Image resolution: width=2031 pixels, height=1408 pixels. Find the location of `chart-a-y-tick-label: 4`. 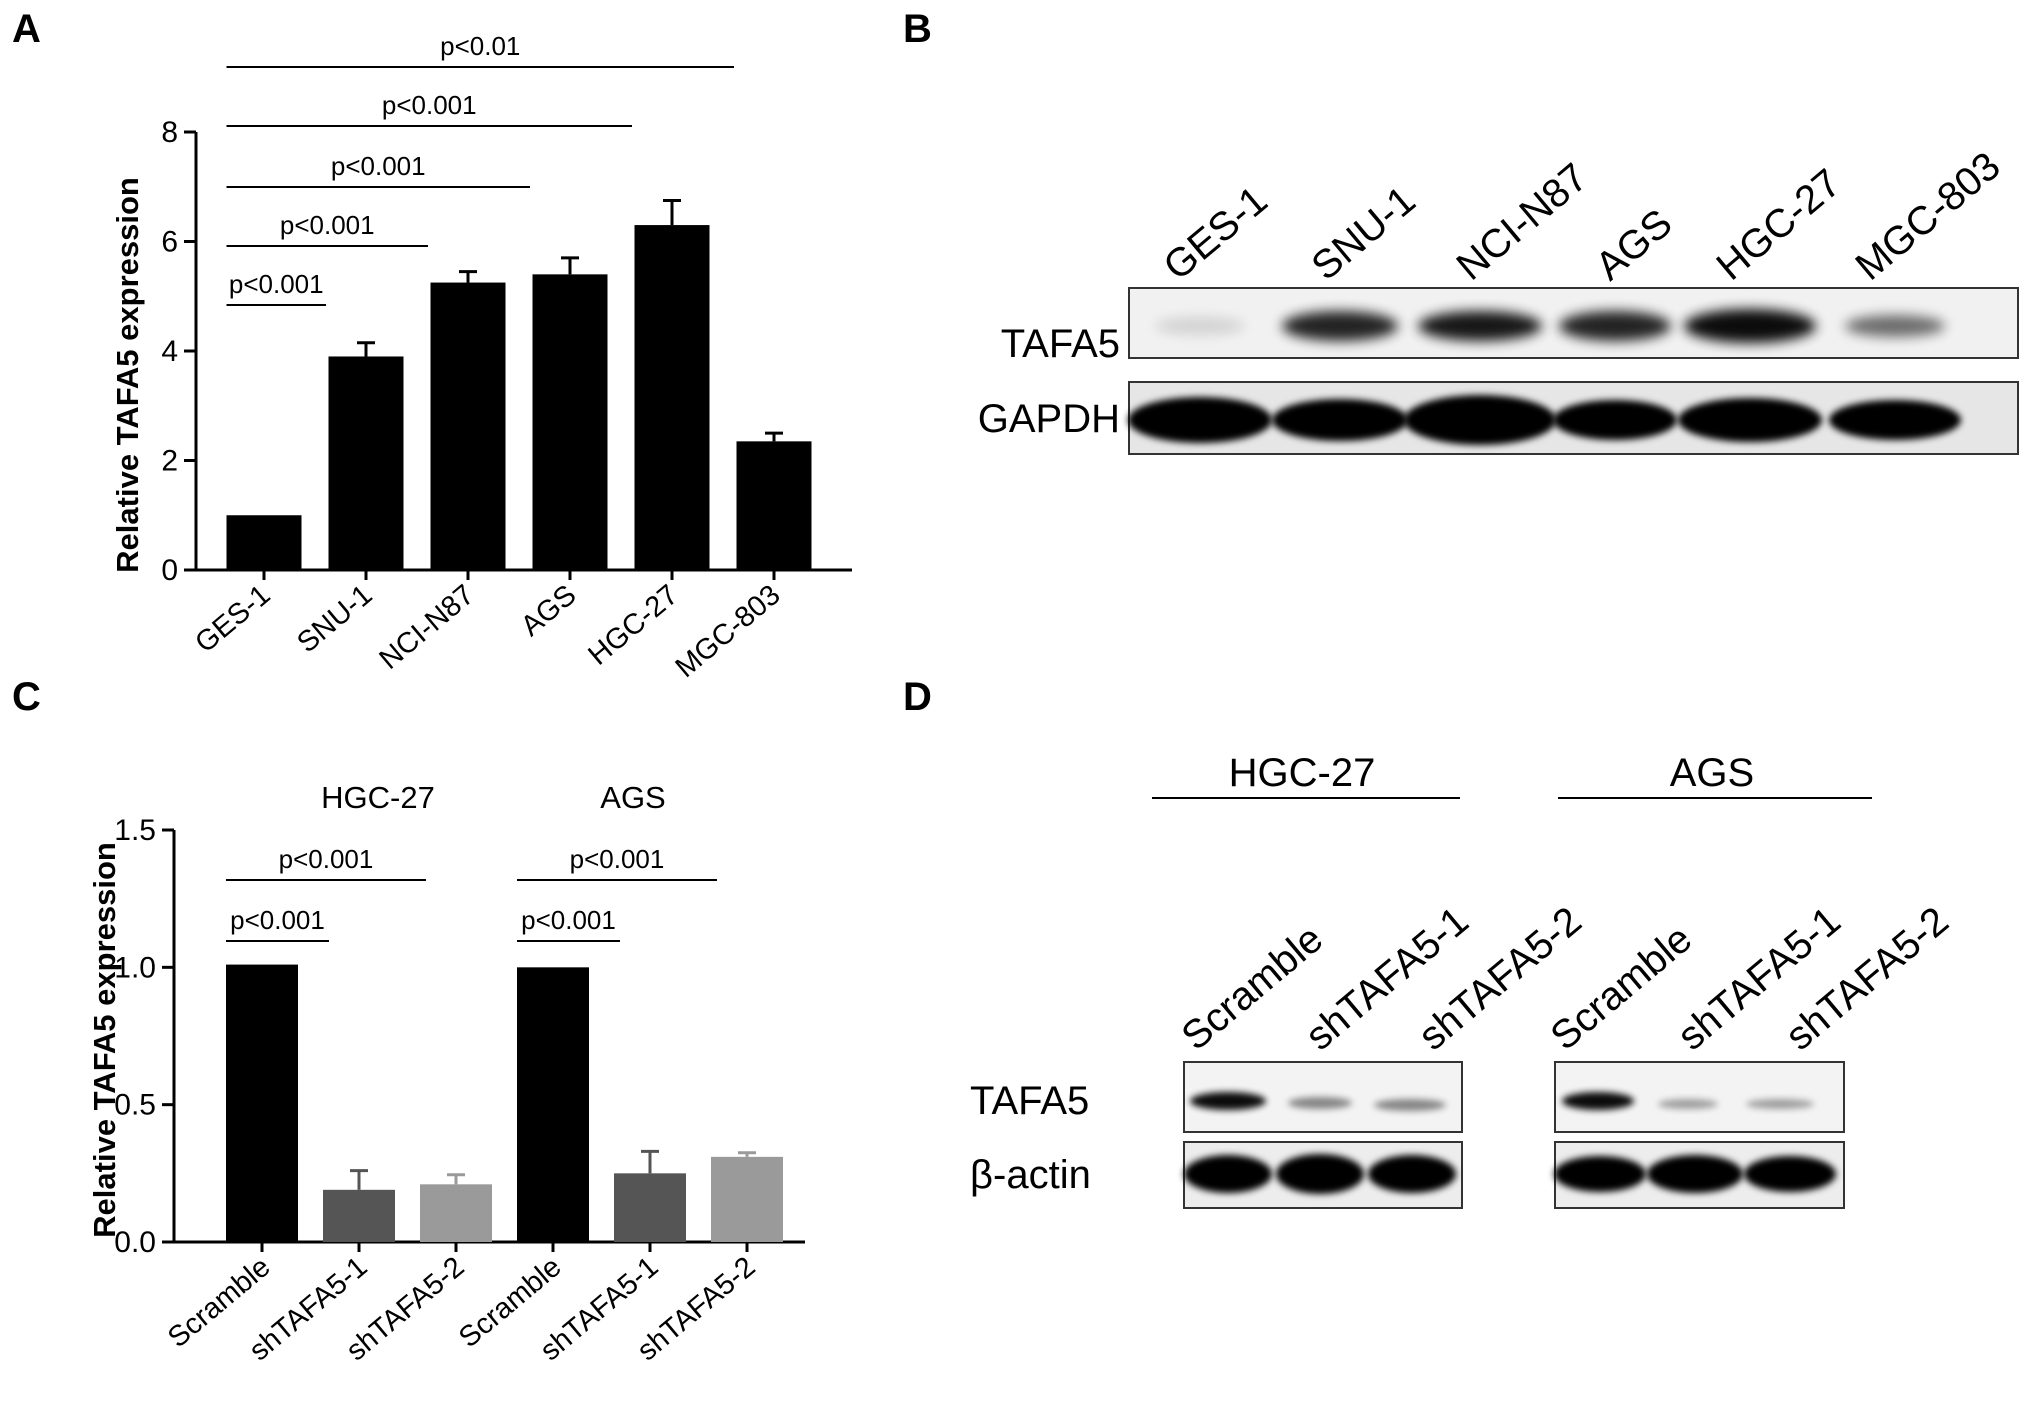

chart-a-y-tick-label: 4 is located at coordinates (169, 351).